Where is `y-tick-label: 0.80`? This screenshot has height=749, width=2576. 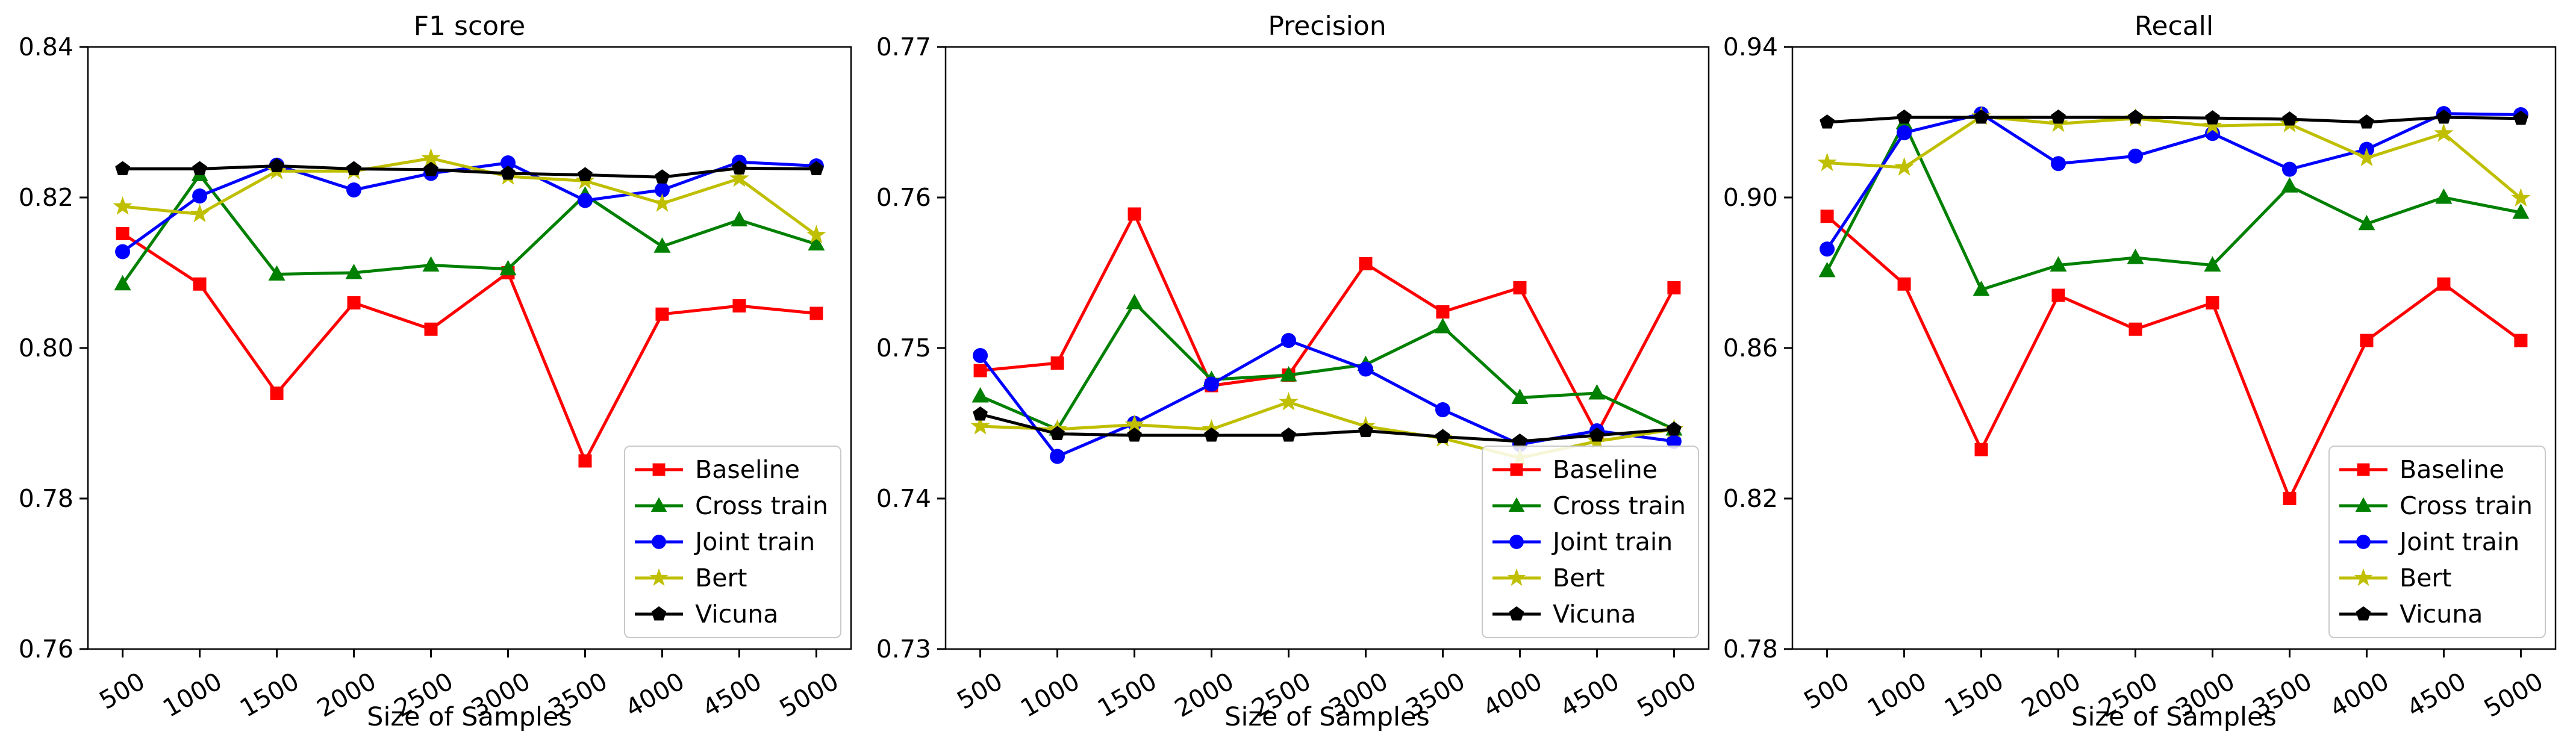
y-tick-label: 0.80 is located at coordinates (46, 348).